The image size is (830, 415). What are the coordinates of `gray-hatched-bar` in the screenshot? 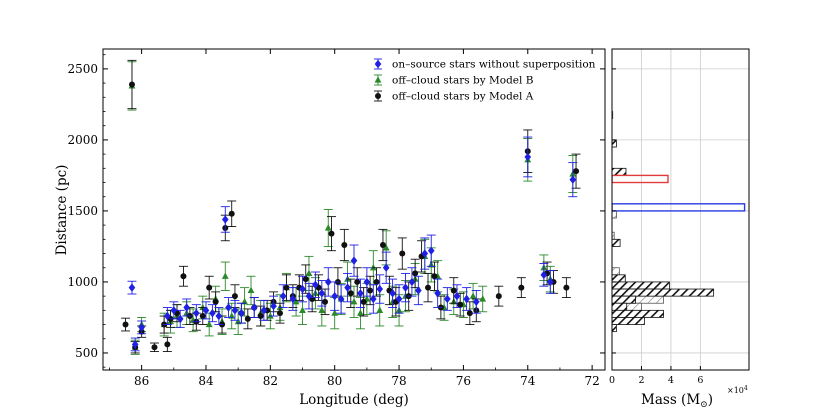 It's located at (614, 214).